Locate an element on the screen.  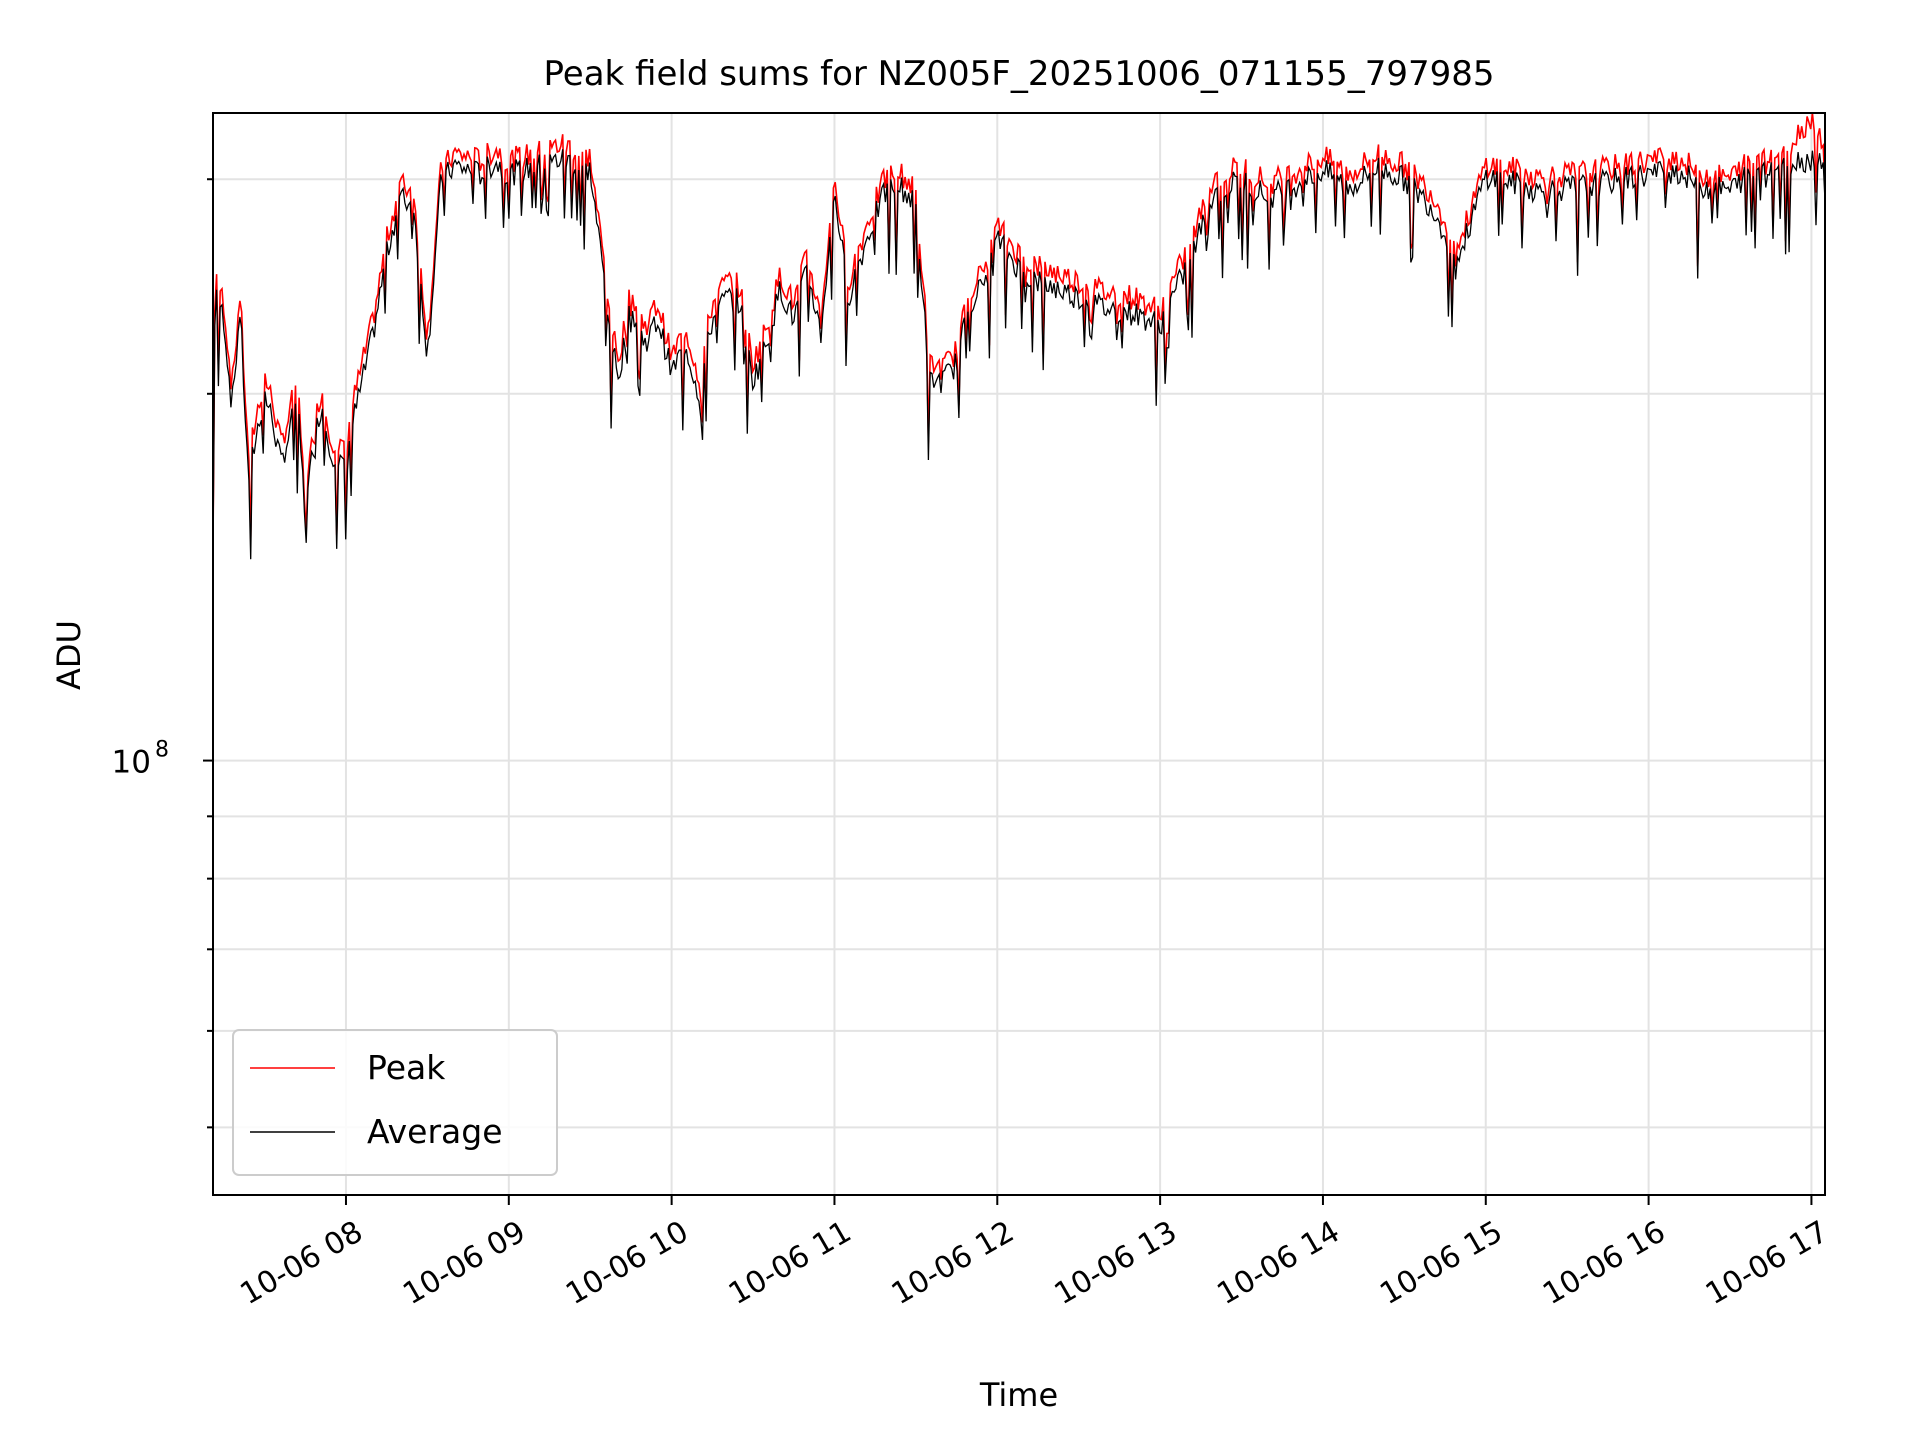
x-axis-label: Time is located at coordinates (1018, 1395).